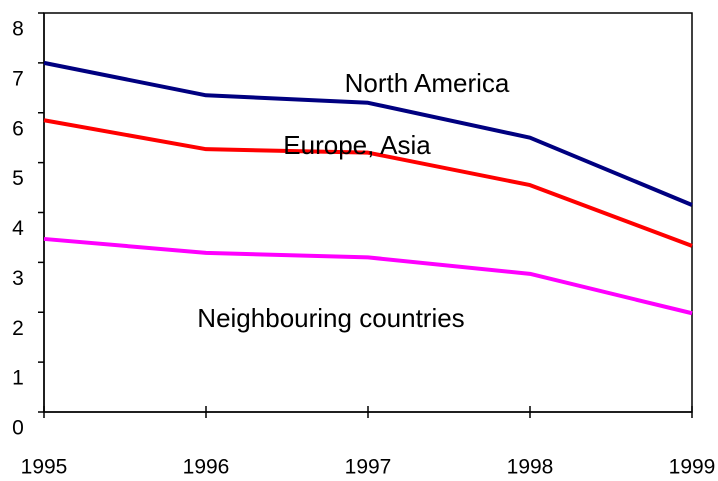 This screenshot has width=718, height=481. I want to click on series-label: Neighbouring countries, so click(330, 318).